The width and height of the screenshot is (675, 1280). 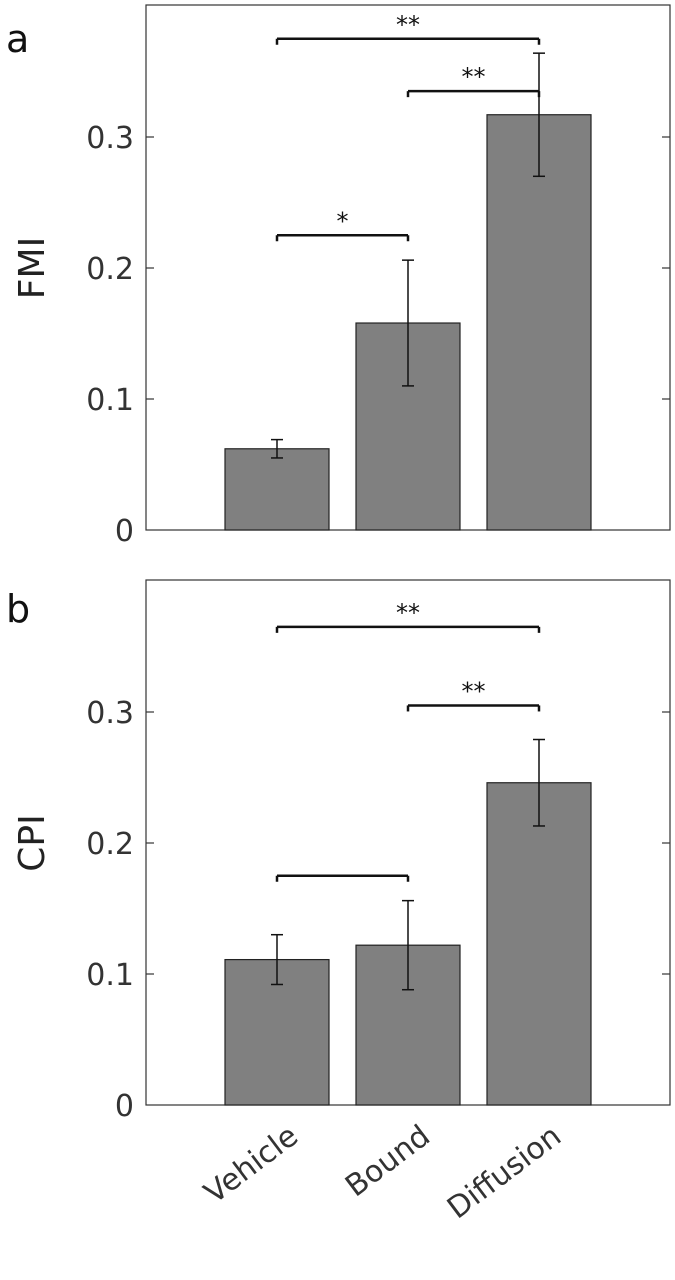 I want to click on significance-label: *, so click(x=343, y=221).